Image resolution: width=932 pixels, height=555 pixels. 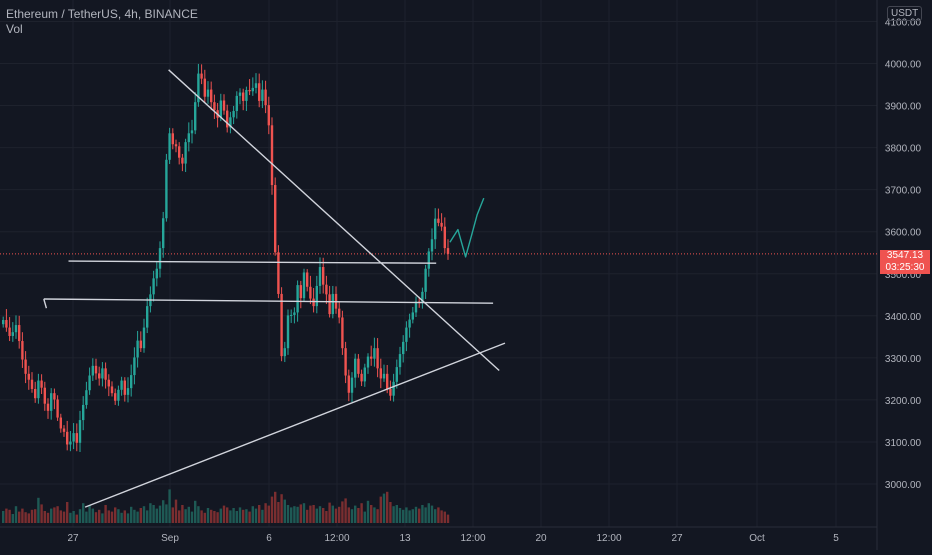 What do you see at coordinates (269, 538) in the screenshot?
I see `x-tick-label: 6` at bounding box center [269, 538].